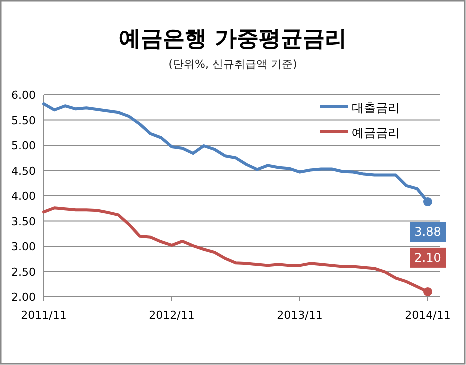 The width and height of the screenshot is (466, 365). Describe the element at coordinates (428, 257) in the screenshot. I see `data-label: 2.10` at that location.